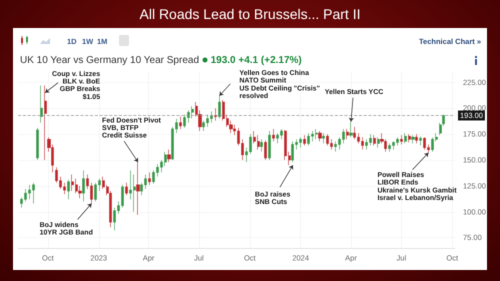  I want to click on chart-title: All Roads Lead to Brussels... Part II, so click(250, 14).